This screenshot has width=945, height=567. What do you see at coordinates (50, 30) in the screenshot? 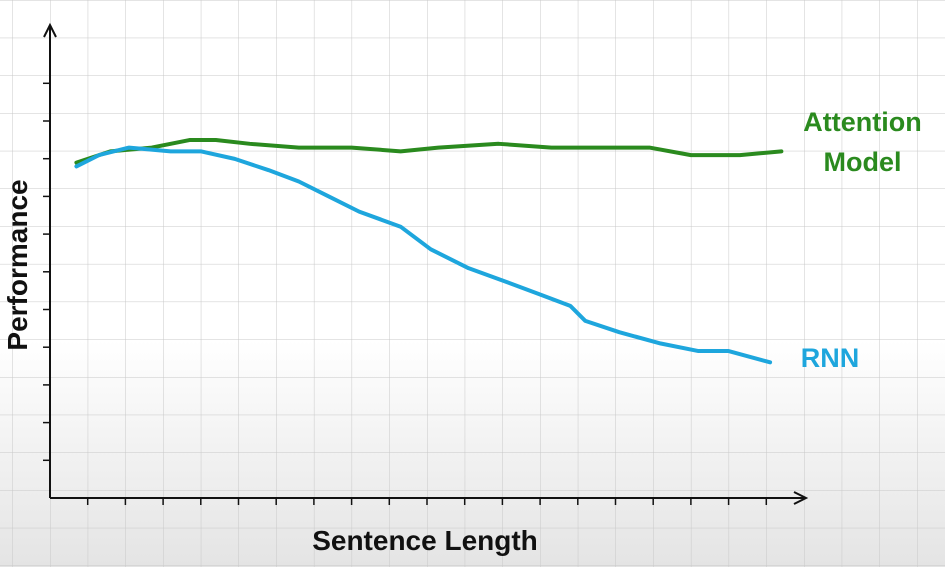
I see `y-axis-arrow` at bounding box center [50, 30].